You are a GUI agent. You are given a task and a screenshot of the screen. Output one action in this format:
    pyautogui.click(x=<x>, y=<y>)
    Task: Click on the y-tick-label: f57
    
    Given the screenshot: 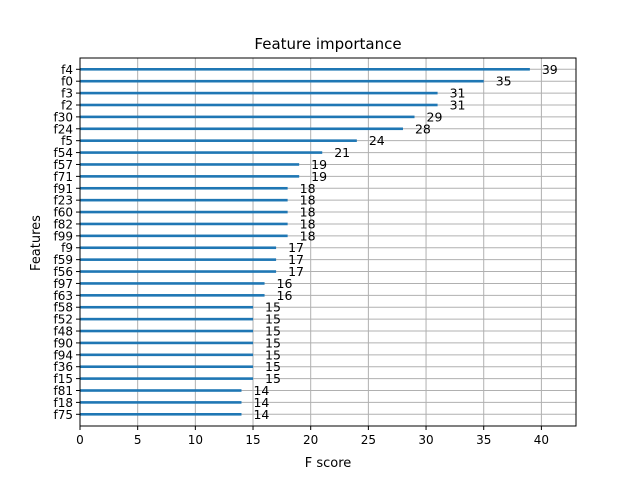 What is the action you would take?
    pyautogui.click(x=64, y=165)
    